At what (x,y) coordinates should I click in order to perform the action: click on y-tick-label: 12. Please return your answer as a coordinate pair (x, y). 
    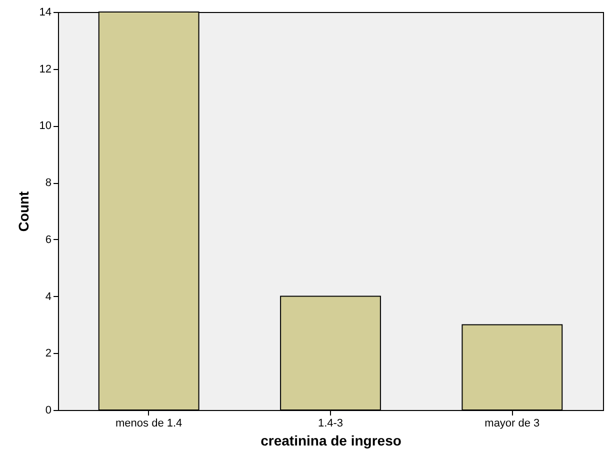
    Looking at the image, I should click on (45, 69).